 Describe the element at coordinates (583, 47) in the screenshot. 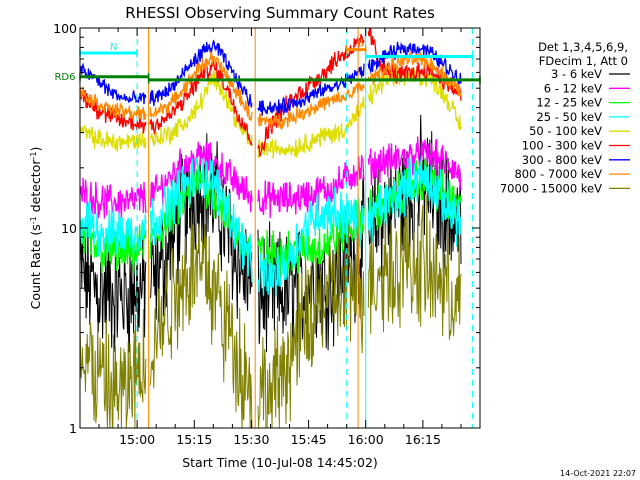

I see `legend-header-line-1: Det 1,3,4,5,6,9,` at that location.